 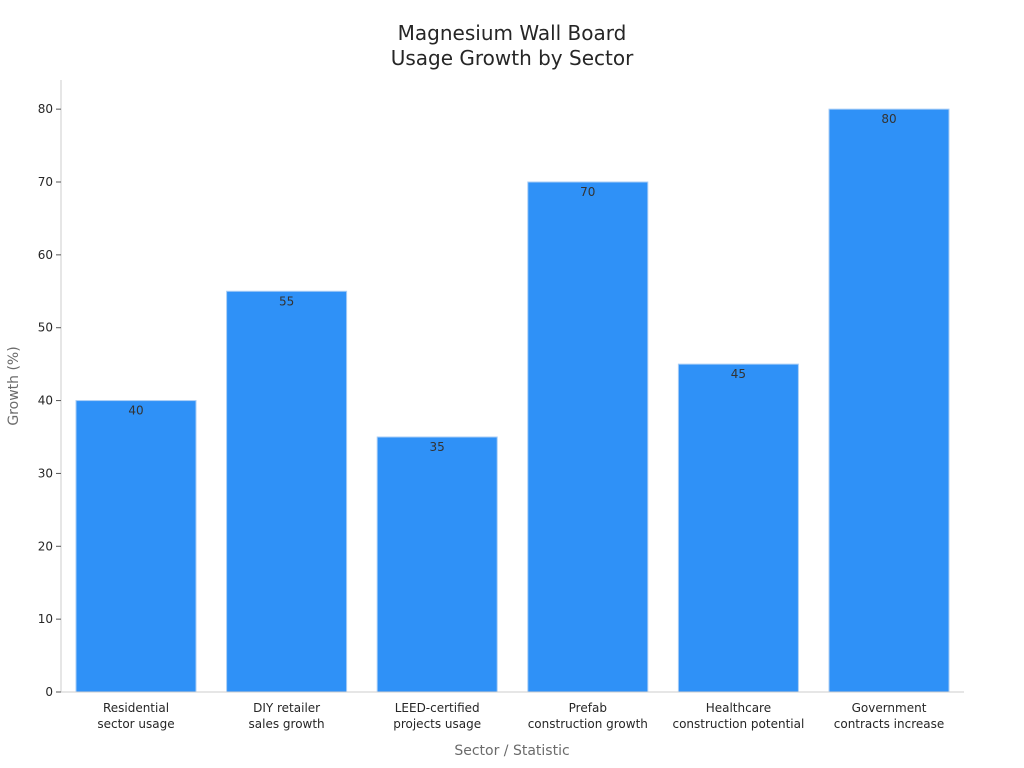 What do you see at coordinates (587, 192) in the screenshot?
I see `bar-value-label: 70` at bounding box center [587, 192].